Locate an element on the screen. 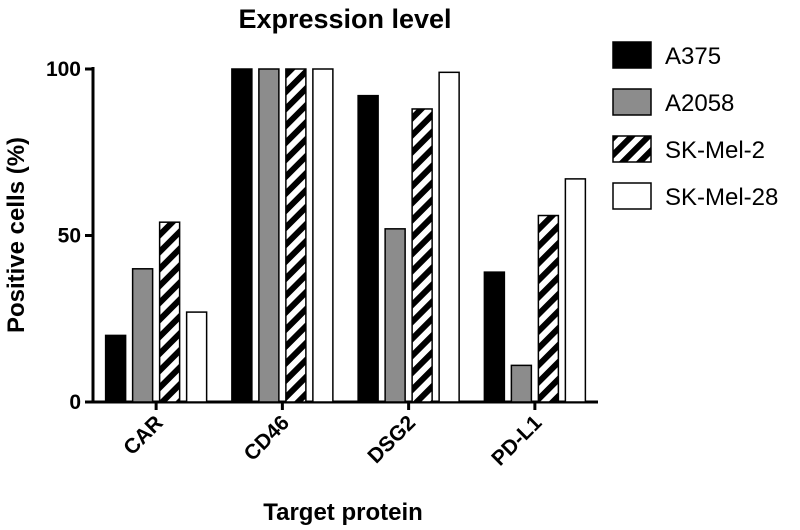 This screenshot has width=800, height=530. legend-label: SK-Mel-28 is located at coordinates (721, 197).